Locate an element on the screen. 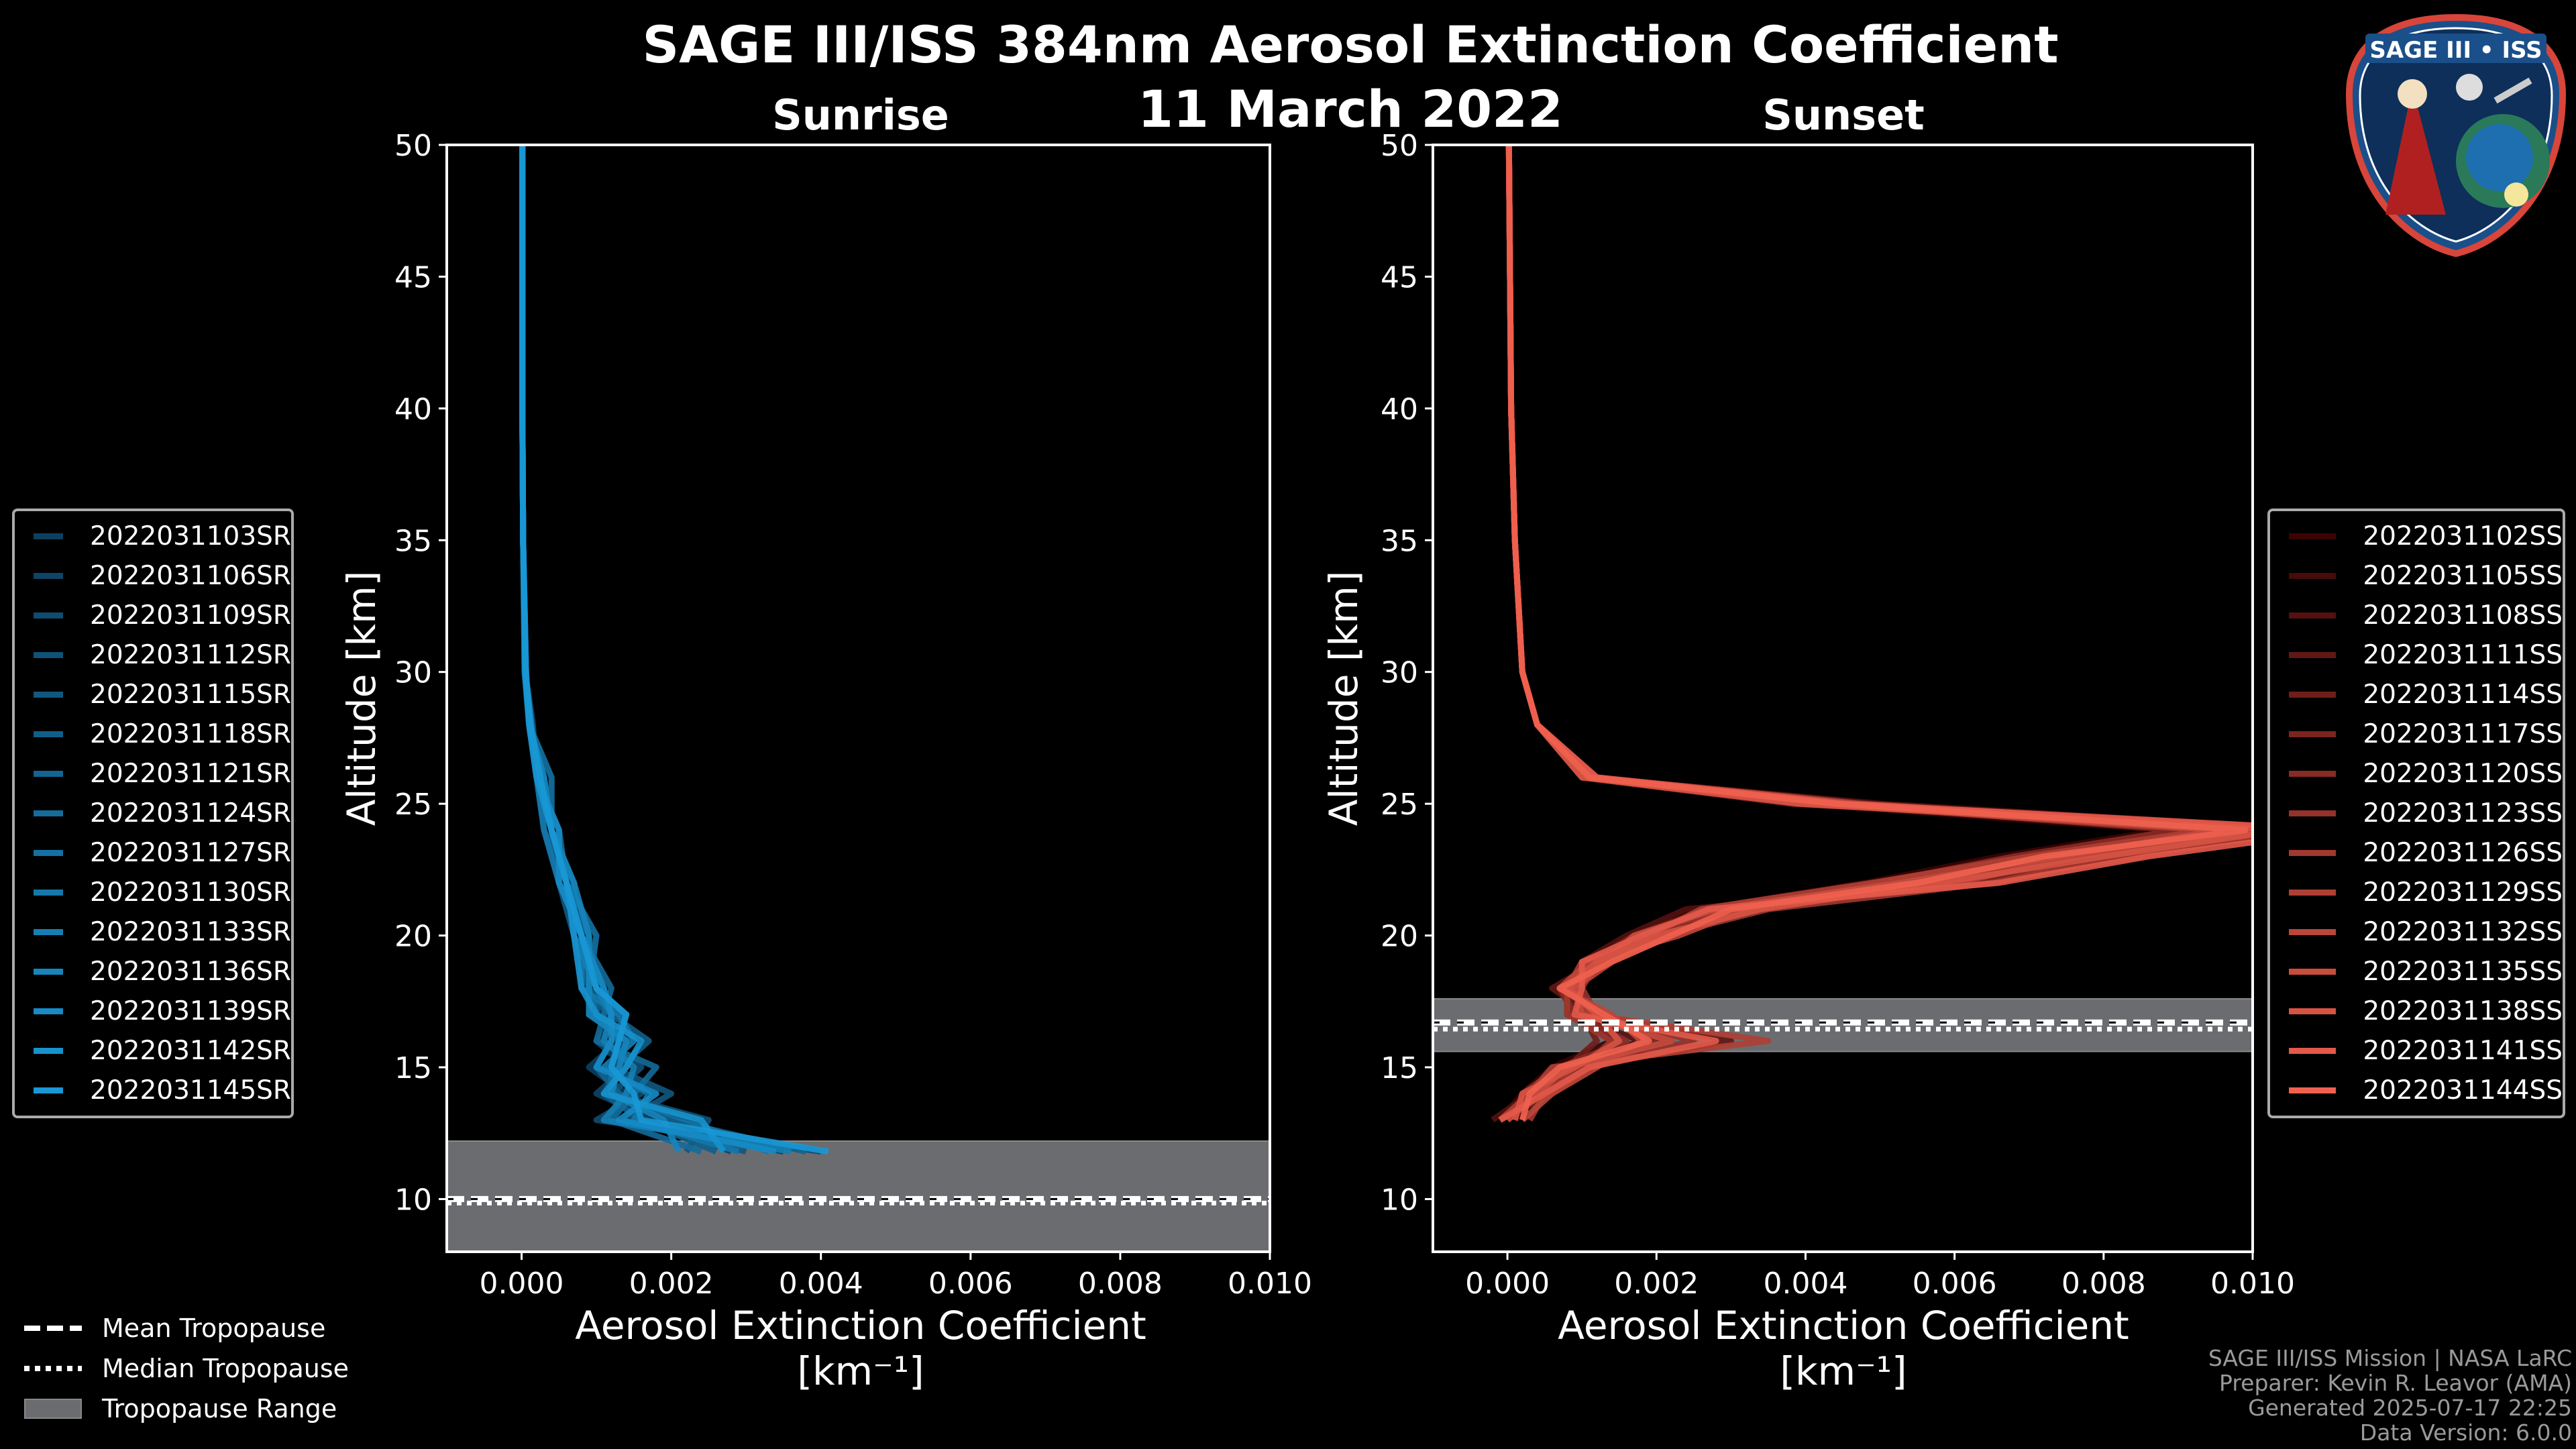 This screenshot has width=2576, height=1449. legend-mean-tropopause: Mean Tropopause is located at coordinates (186, 1328).